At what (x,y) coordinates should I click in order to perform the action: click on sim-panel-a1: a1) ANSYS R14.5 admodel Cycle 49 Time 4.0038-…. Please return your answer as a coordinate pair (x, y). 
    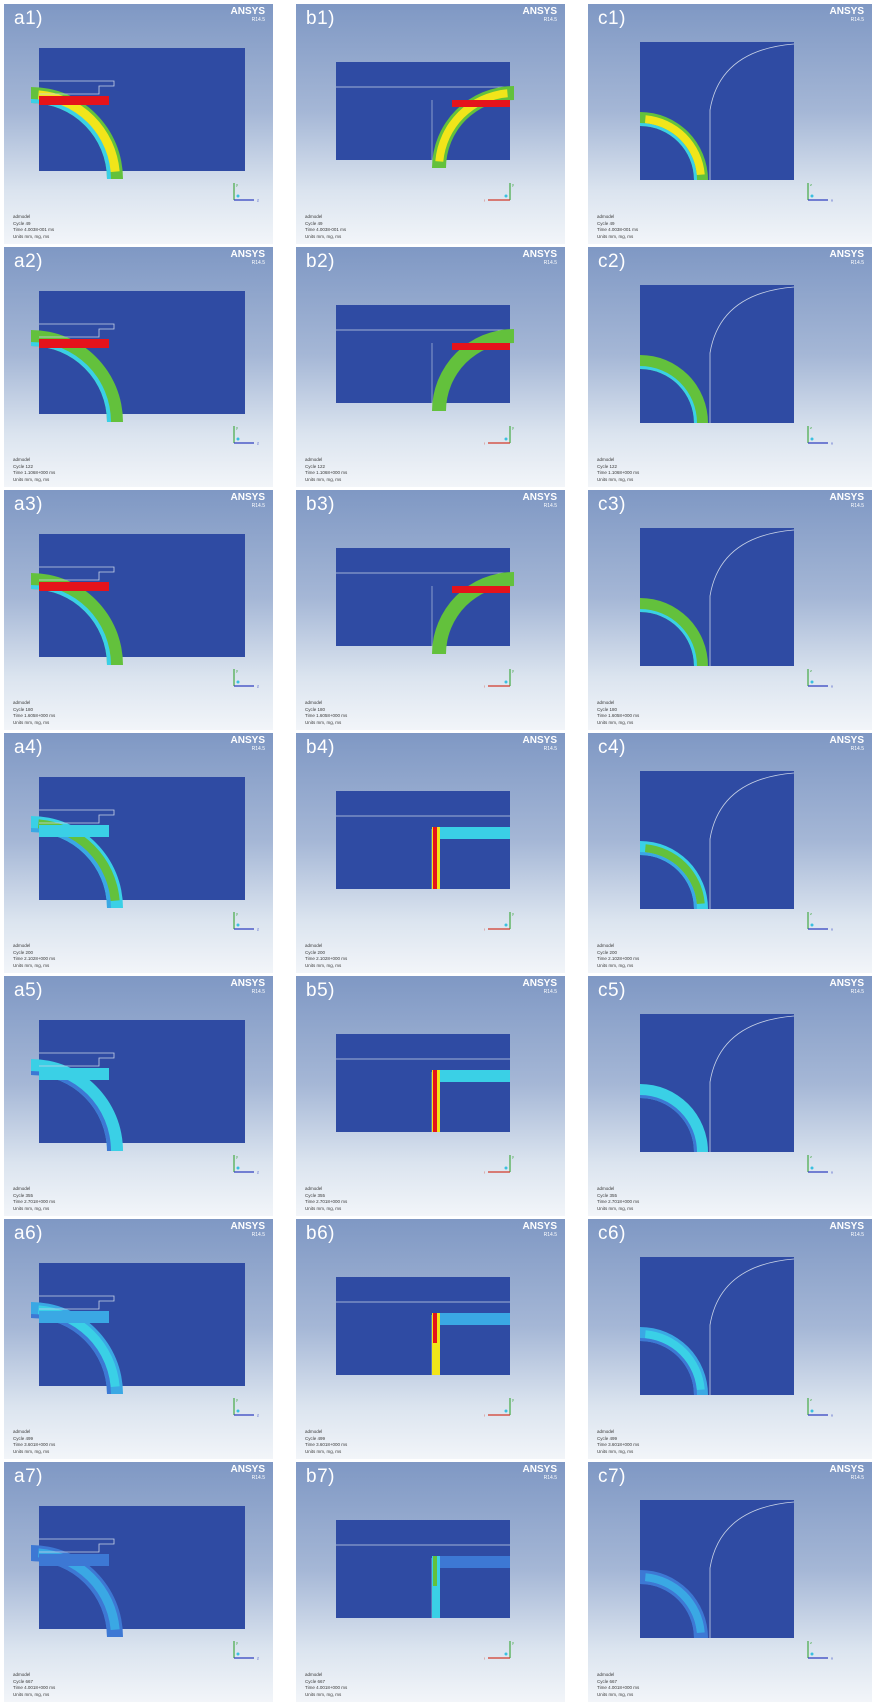
    Looking at the image, I should click on (138, 124).